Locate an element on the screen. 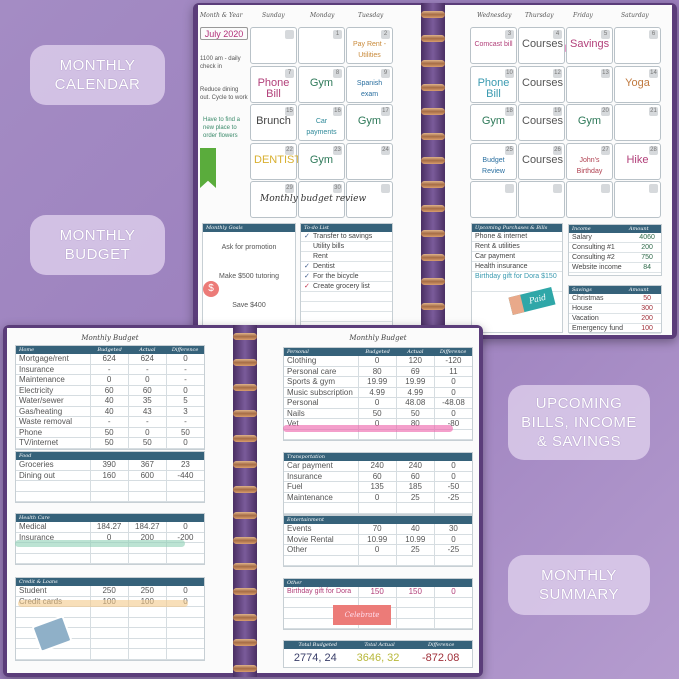 Image resolution: width=679 pixels, height=679 pixels. calendar-day-cell: 12 Courses is located at coordinates (541, 84).